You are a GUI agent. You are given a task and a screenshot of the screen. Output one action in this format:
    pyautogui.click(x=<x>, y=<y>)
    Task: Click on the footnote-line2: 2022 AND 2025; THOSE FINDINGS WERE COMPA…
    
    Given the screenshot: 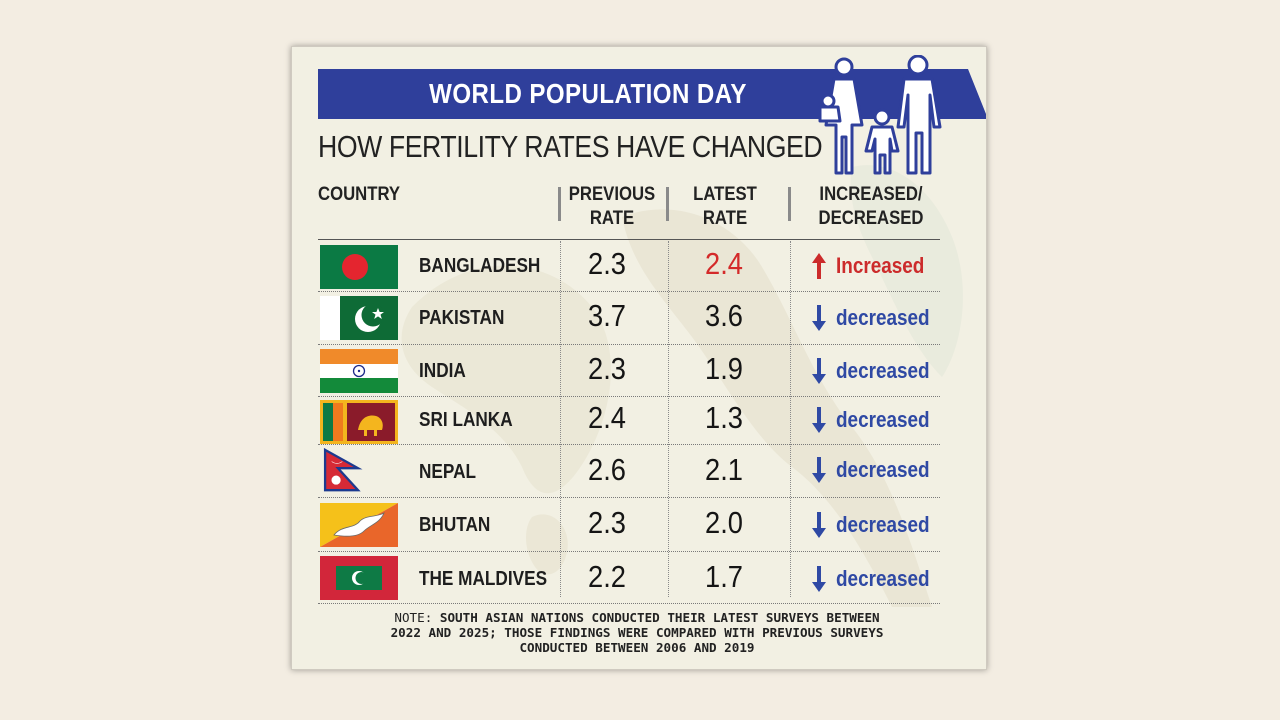 What is the action you would take?
    pyautogui.click(x=637, y=632)
    